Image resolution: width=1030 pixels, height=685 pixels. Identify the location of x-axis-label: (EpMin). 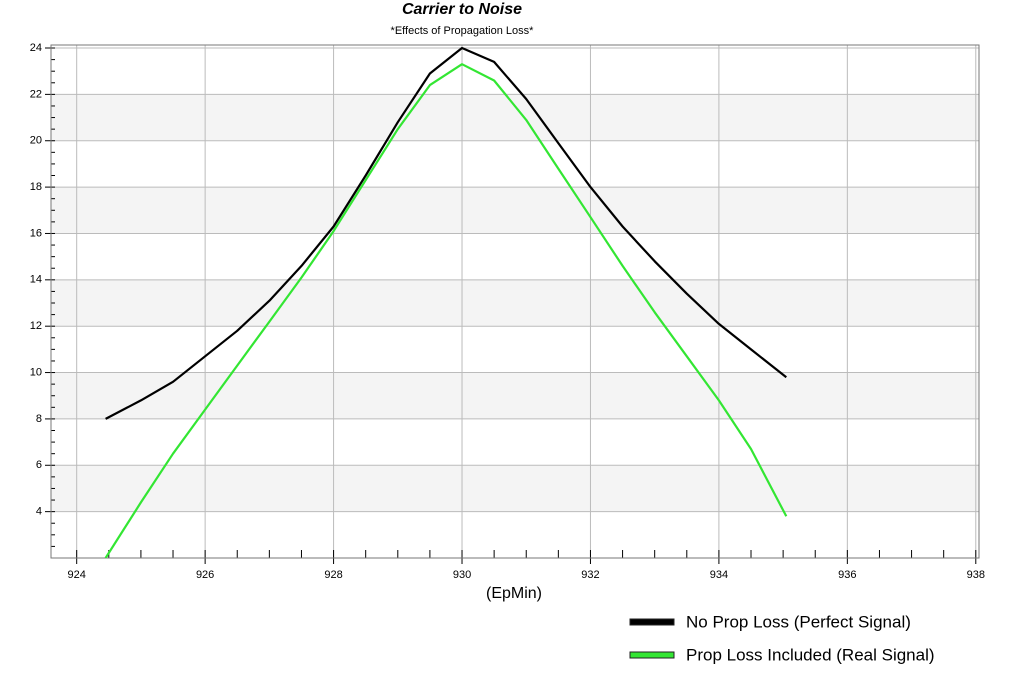
(514, 593).